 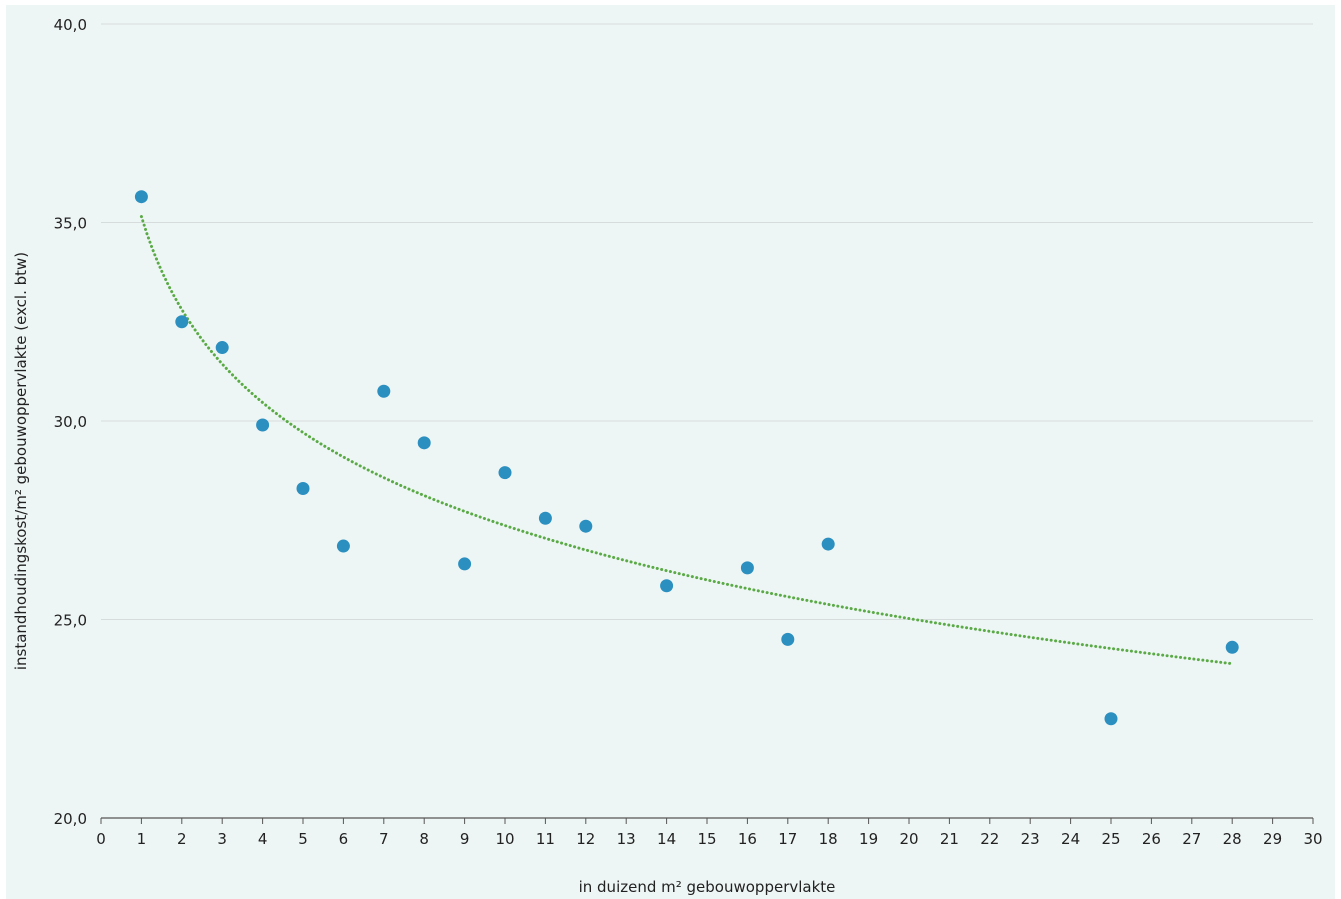 I want to click on x-tick-label: 29, so click(x=1272, y=839).